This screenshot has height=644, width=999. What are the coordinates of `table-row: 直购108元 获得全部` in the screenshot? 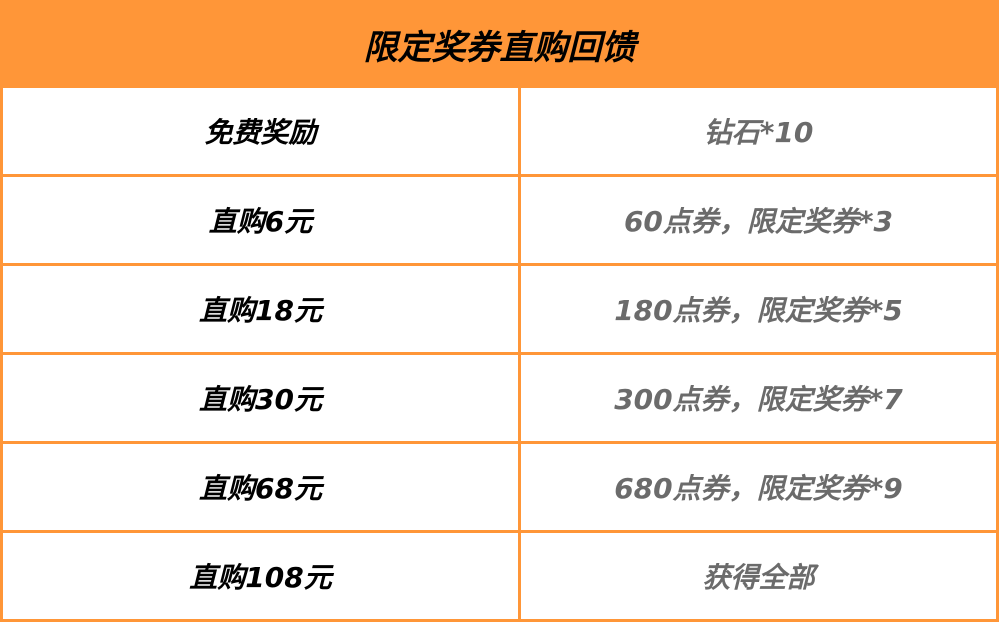 It's located at (499, 576).